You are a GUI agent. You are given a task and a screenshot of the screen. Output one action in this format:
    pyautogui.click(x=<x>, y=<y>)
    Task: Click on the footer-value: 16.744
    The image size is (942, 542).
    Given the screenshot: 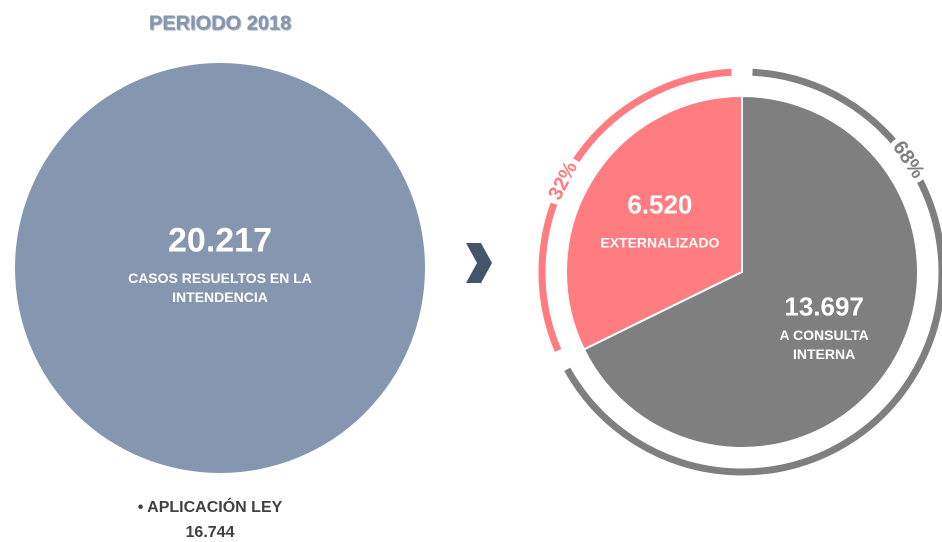 What is the action you would take?
    pyautogui.click(x=210, y=532)
    